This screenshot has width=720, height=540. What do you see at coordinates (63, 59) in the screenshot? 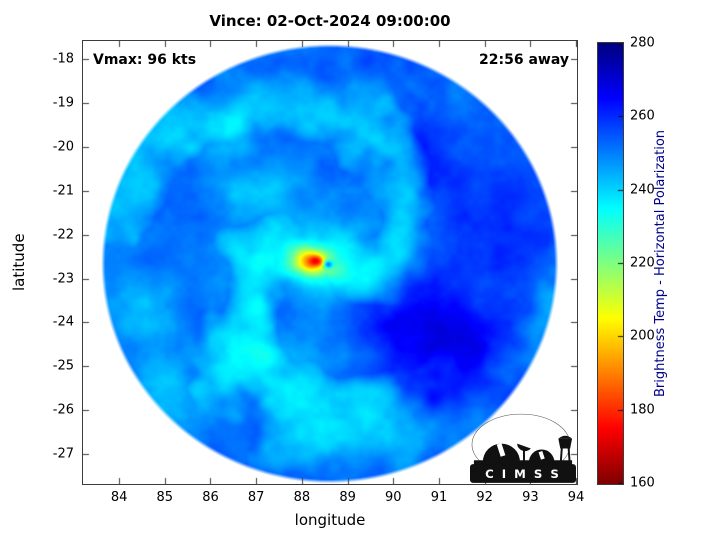
I see `y-tick-label: -18` at bounding box center [63, 59].